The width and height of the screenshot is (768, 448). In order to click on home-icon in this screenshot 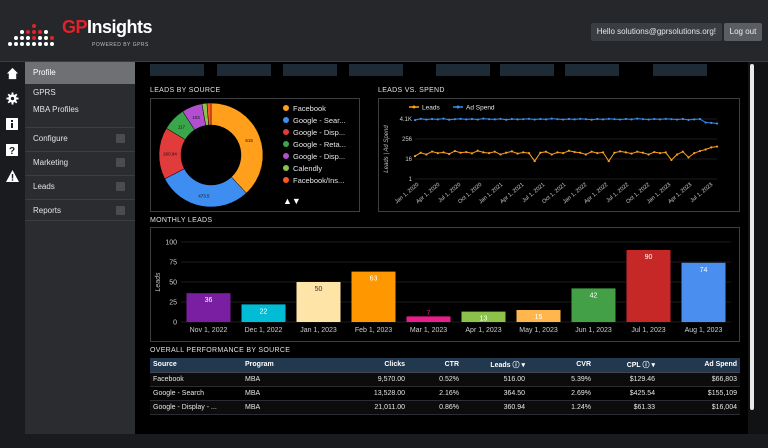, I will do `click(12, 73)`.